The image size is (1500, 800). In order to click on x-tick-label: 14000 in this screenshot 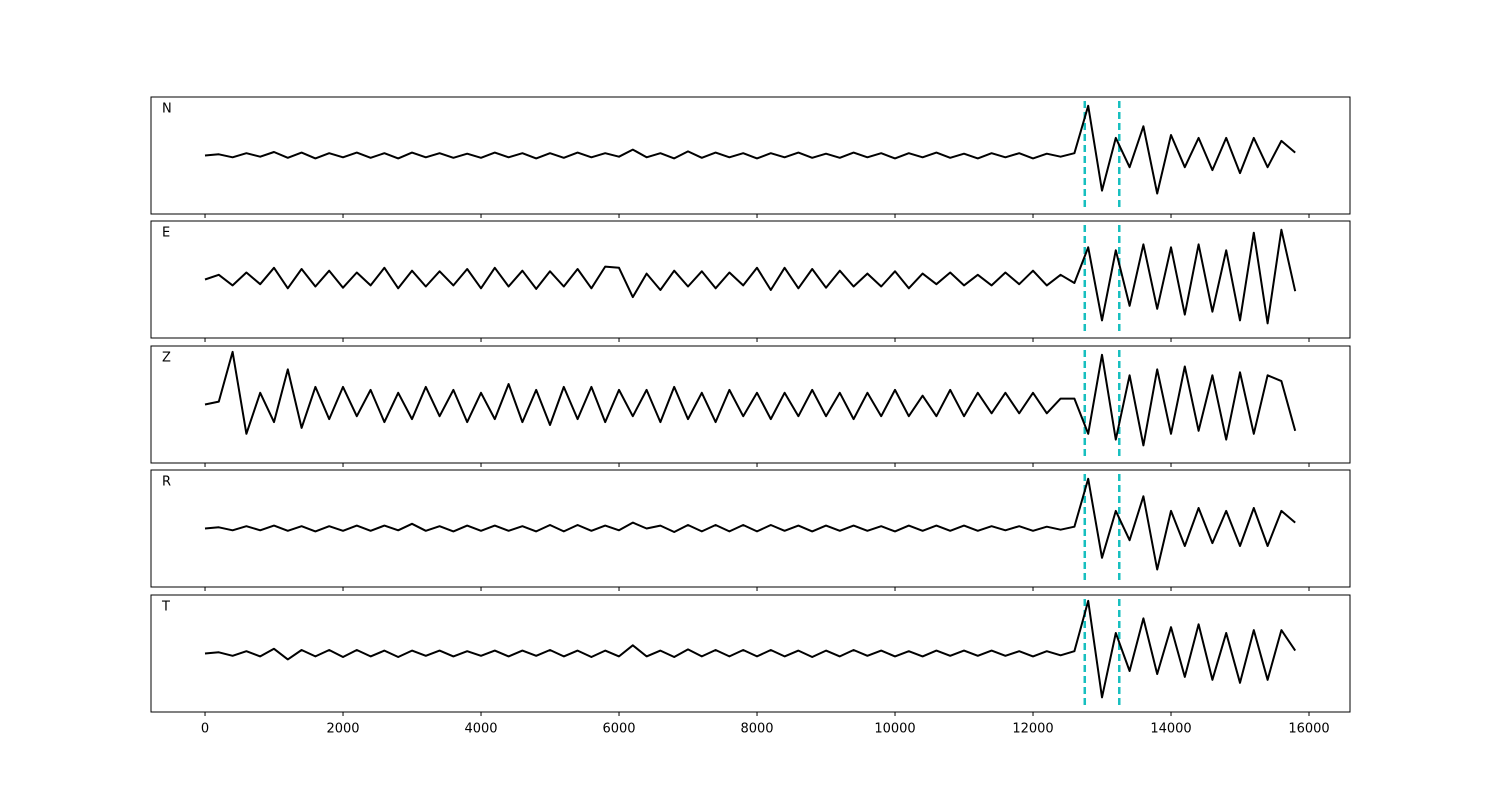, I will do `click(1170, 729)`.